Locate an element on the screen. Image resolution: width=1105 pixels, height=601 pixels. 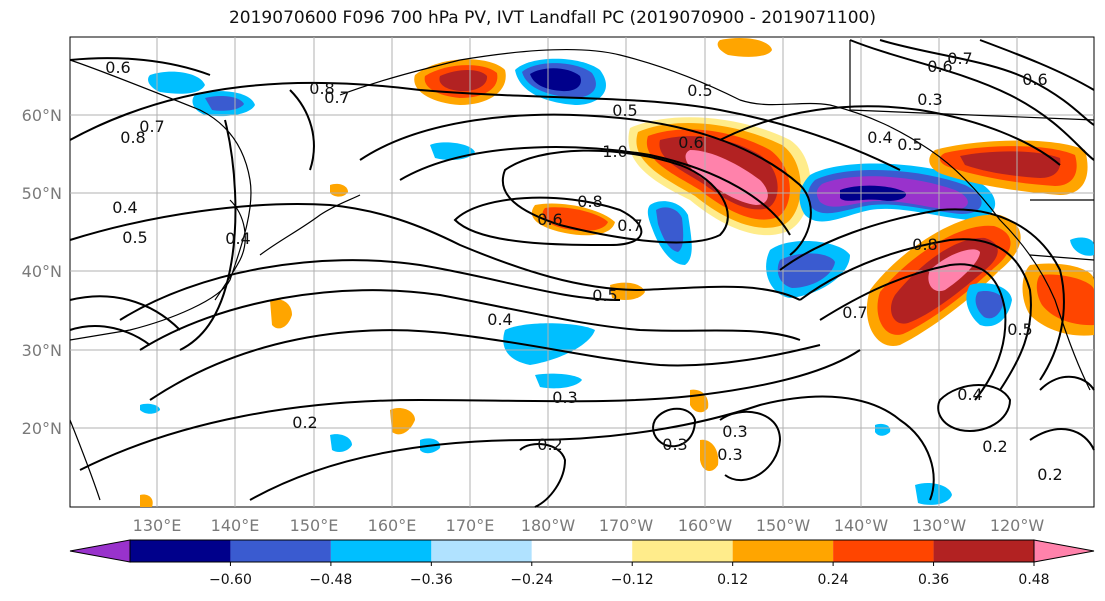
colorbar-label: −0.12 is located at coordinates (632, 580).